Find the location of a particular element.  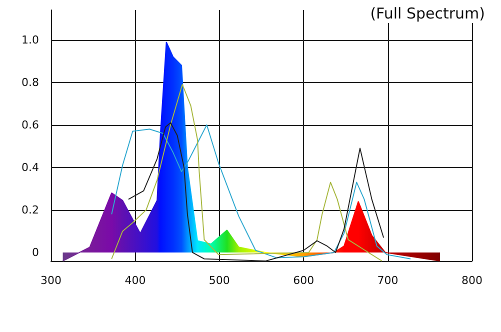

y-tick-label: 0.8 is located at coordinates (30, 82).